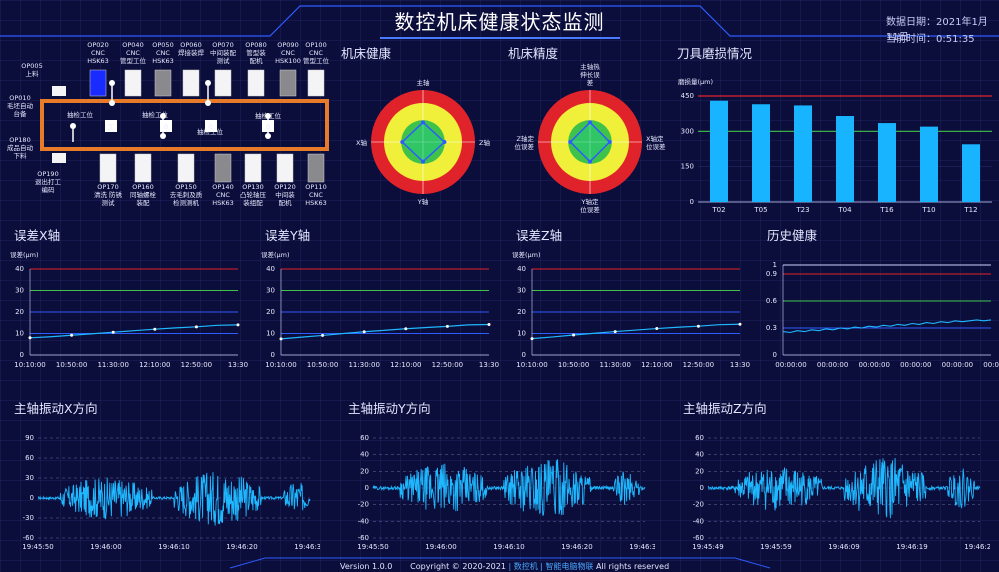 This screenshot has width=999, height=572. What do you see at coordinates (911, 22) in the screenshot?
I see `data-date-label: 数据日期：` at bounding box center [911, 22].